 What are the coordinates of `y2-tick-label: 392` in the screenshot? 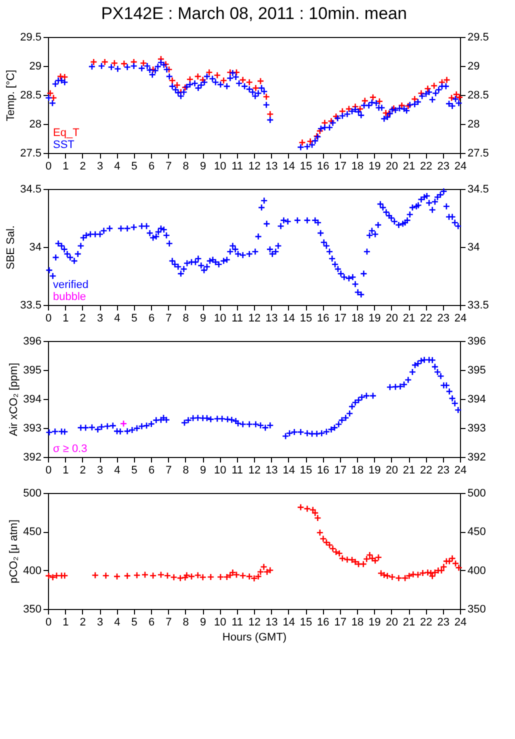 It's located at (477, 458).